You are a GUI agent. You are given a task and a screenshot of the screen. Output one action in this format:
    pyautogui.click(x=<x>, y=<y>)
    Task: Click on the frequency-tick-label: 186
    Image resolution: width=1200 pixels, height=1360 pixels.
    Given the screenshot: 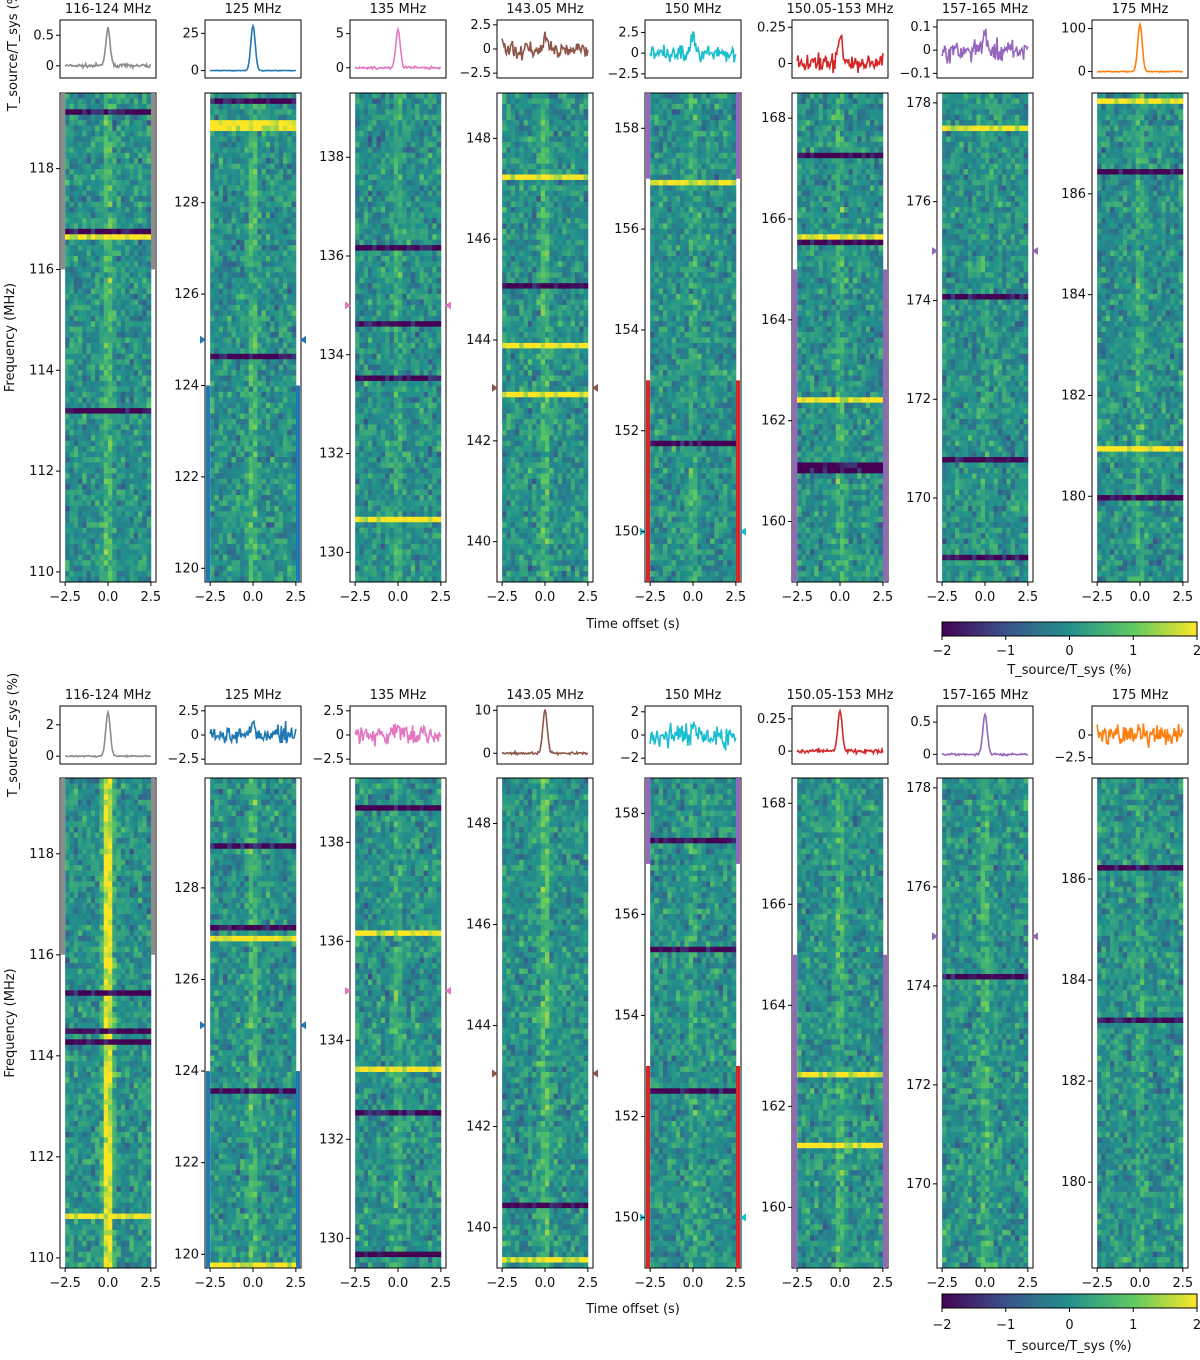 What is the action you would take?
    pyautogui.click(x=1073, y=879)
    